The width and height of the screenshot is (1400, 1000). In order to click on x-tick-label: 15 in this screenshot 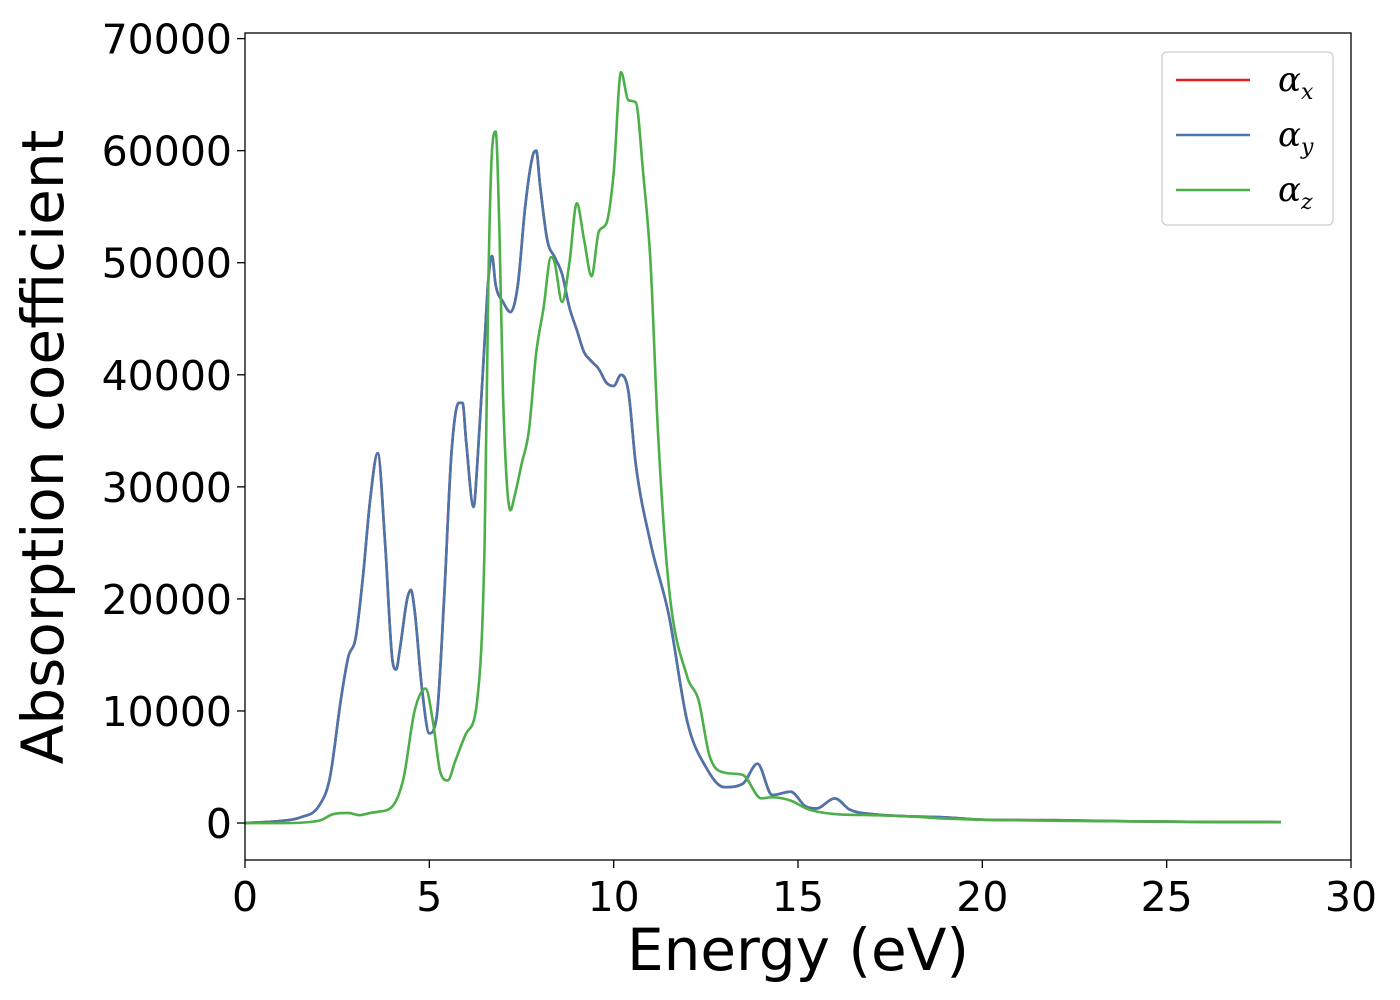, I will do `click(798, 897)`.